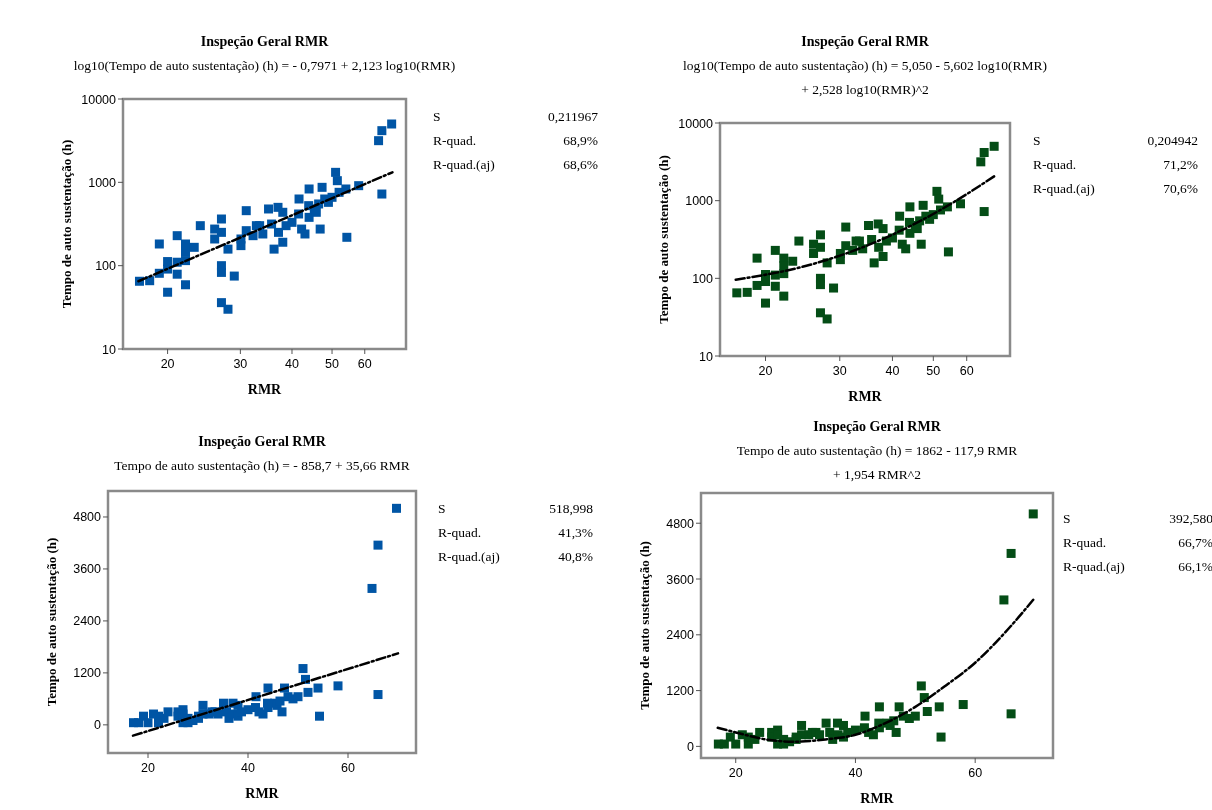  Describe the element at coordinates (262, 465) in the screenshot. I see `chart-subtitle: Tempo de auto sustentação (h) = - 858,7 + 35,66 RMR` at that location.